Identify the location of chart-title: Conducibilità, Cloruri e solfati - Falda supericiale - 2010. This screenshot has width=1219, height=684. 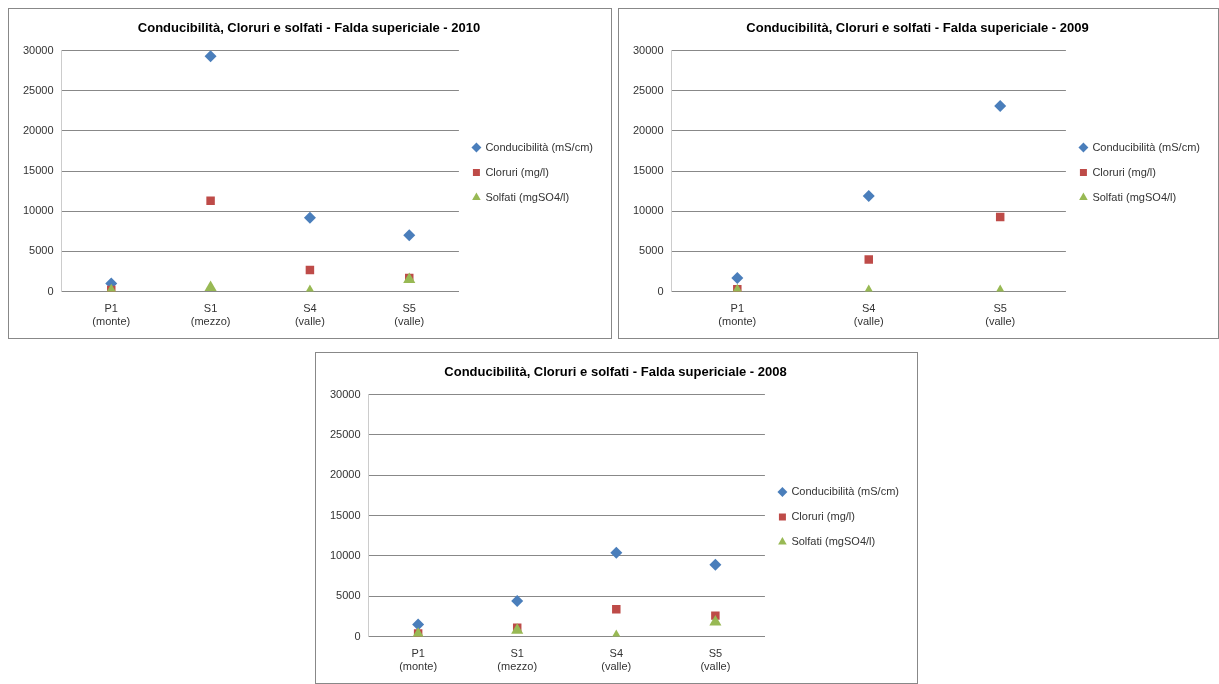
(309, 28).